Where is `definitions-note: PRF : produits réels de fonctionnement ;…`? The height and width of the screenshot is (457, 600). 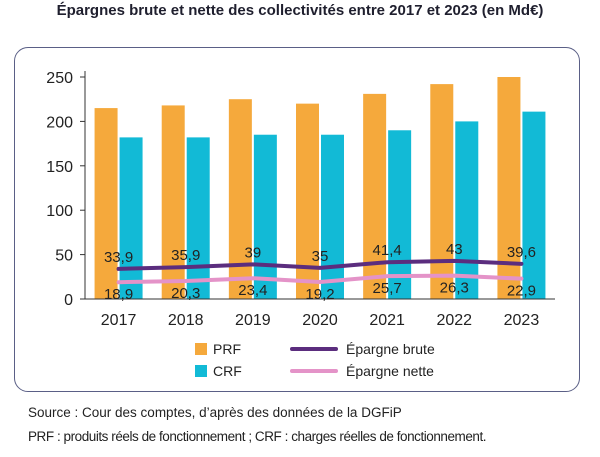
definitions-note: PRF : produits réels de fonctionnement ;… is located at coordinates (257, 436).